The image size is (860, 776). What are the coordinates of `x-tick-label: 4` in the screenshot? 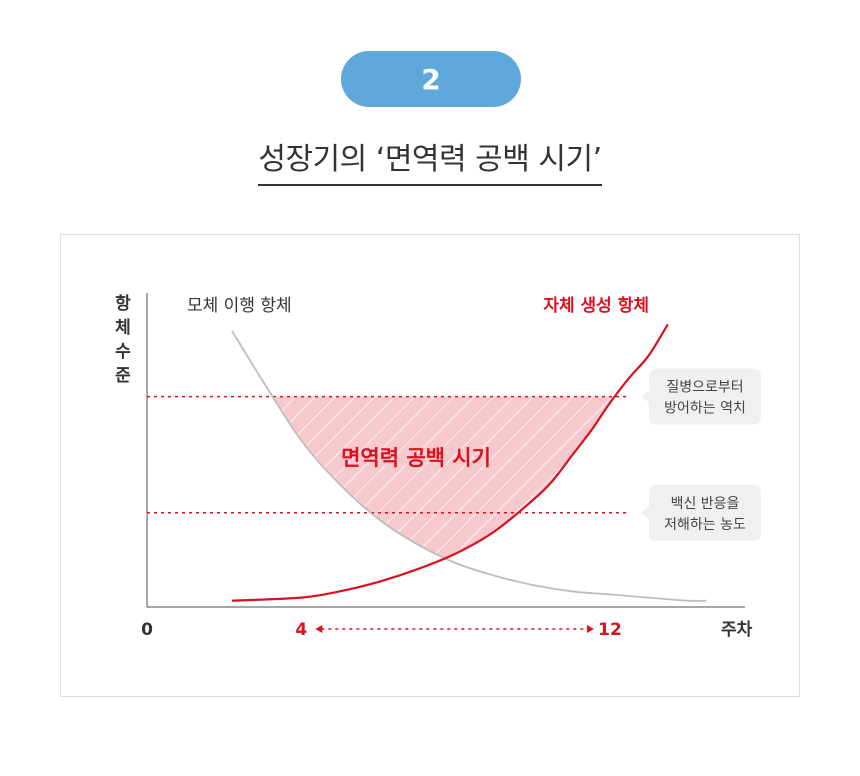 It's located at (301, 630).